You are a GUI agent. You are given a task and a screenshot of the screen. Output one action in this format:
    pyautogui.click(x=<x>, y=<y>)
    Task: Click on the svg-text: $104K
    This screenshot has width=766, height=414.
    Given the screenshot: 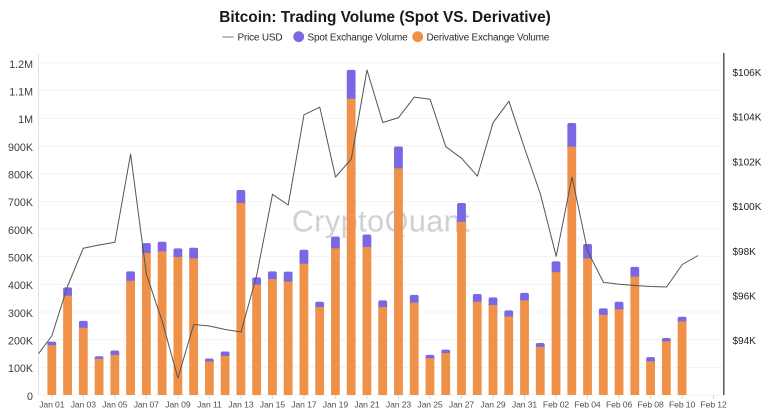 What is the action you would take?
    pyautogui.click(x=747, y=118)
    